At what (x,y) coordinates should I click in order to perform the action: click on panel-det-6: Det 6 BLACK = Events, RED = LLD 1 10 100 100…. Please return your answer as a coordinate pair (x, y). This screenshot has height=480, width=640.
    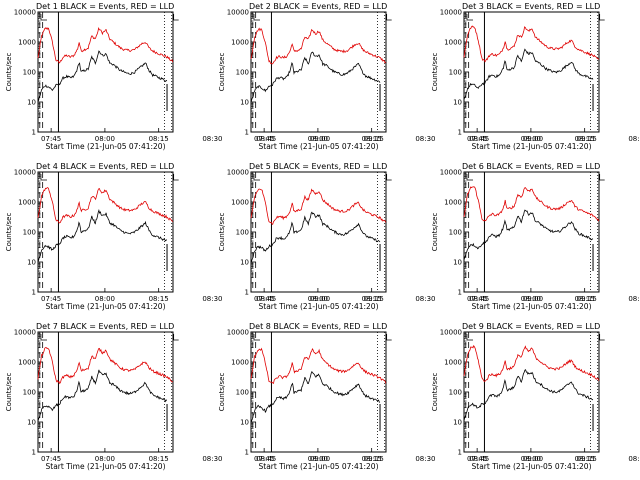
    Looking at the image, I should click on (535, 236).